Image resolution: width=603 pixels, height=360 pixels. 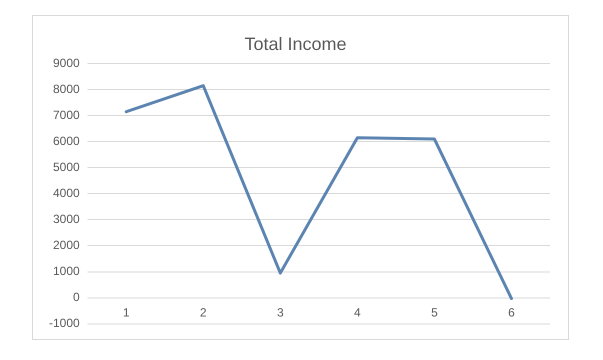 I want to click on x-tick-label: 4, so click(x=358, y=312).